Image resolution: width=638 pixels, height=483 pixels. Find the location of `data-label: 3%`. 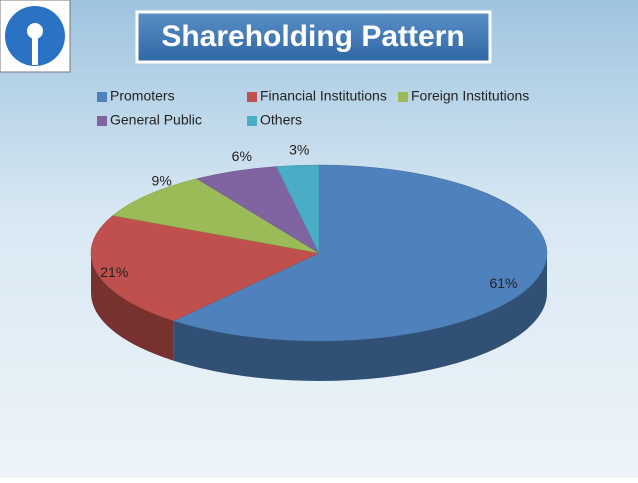

data-label: 3% is located at coordinates (299, 150).